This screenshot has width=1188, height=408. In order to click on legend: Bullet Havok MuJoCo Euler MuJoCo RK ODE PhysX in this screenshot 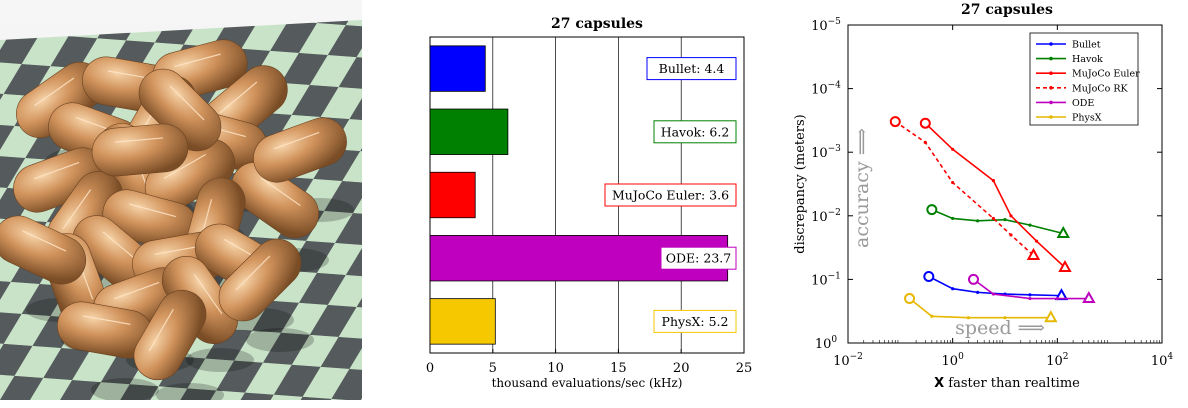, I will do `click(1084, 79)`.